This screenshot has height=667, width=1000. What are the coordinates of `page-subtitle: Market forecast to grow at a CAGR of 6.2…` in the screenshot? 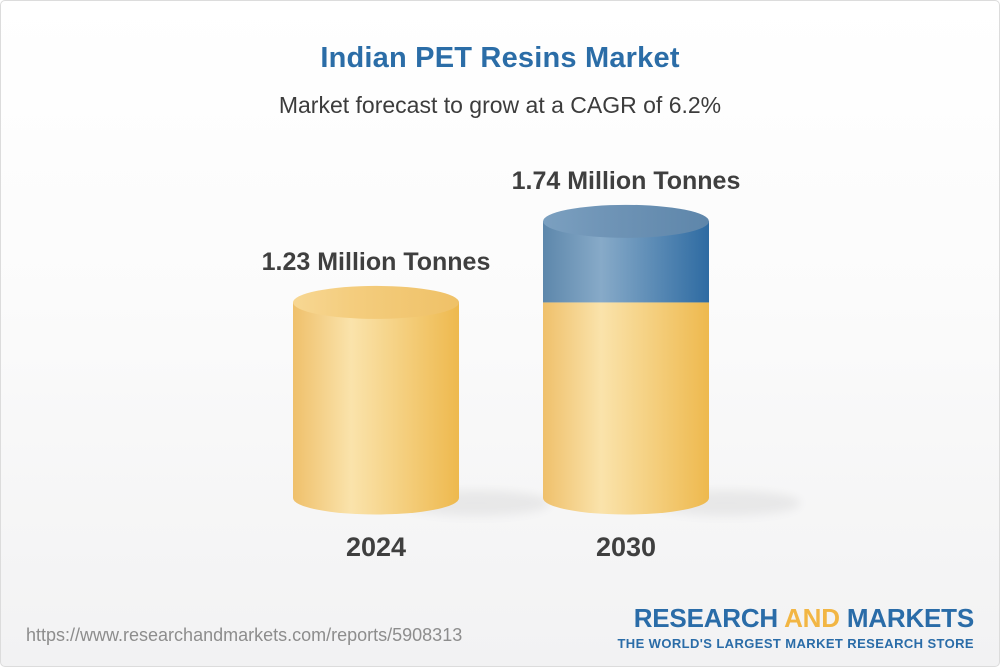 It's located at (500, 105).